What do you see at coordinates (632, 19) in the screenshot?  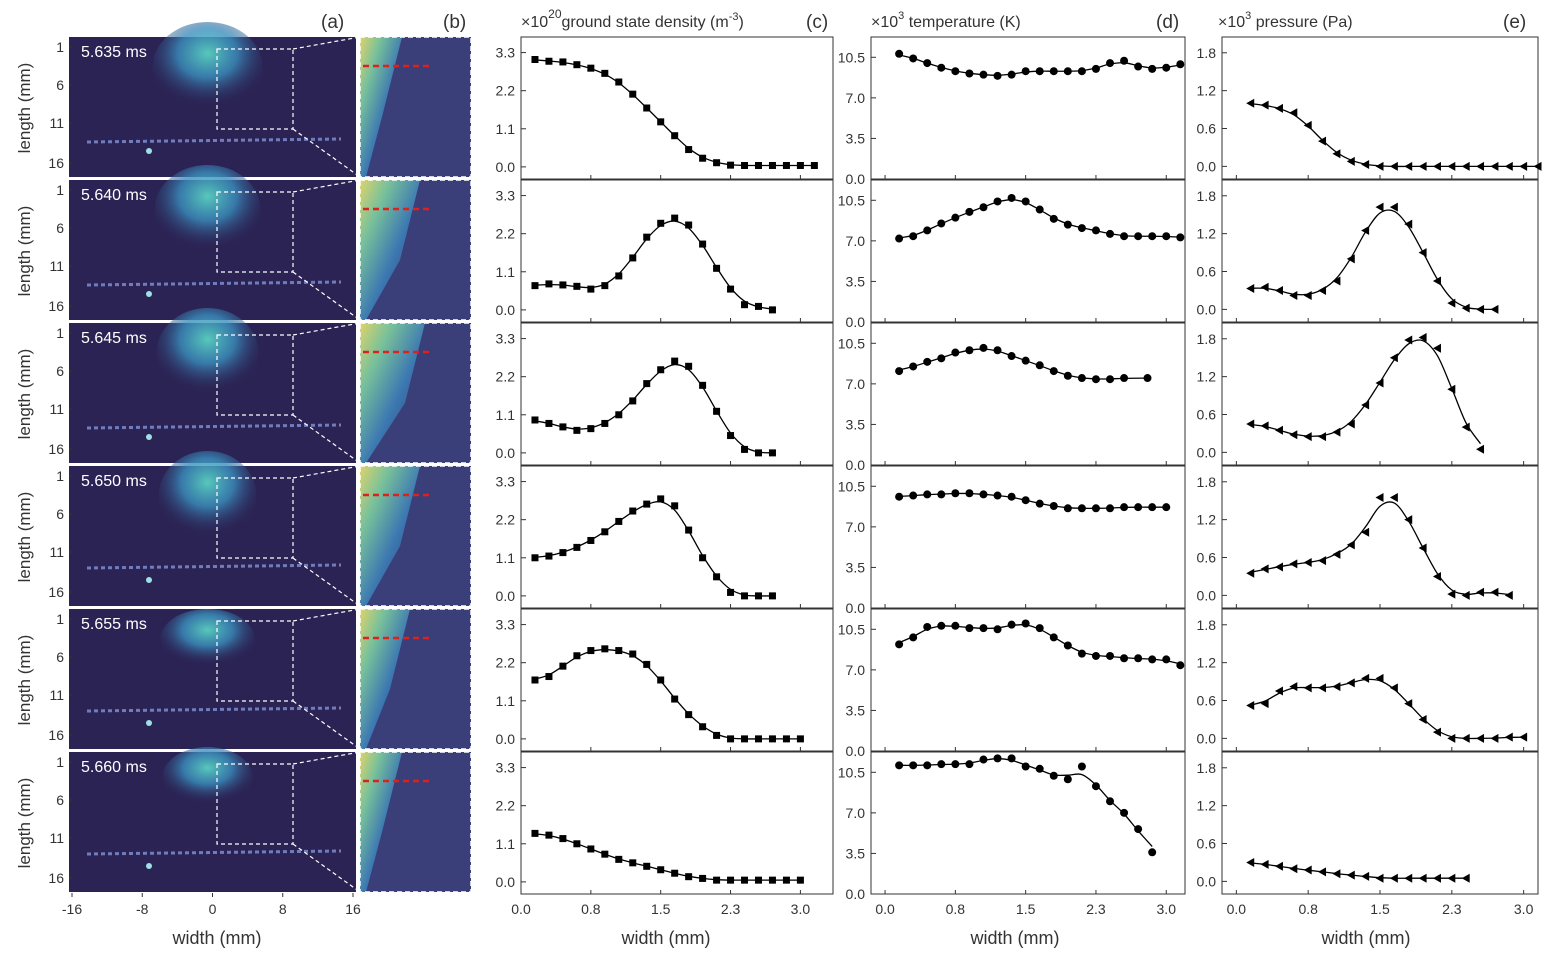 I see `chart-title-c: ×1020ground state density (m-3)` at bounding box center [632, 19].